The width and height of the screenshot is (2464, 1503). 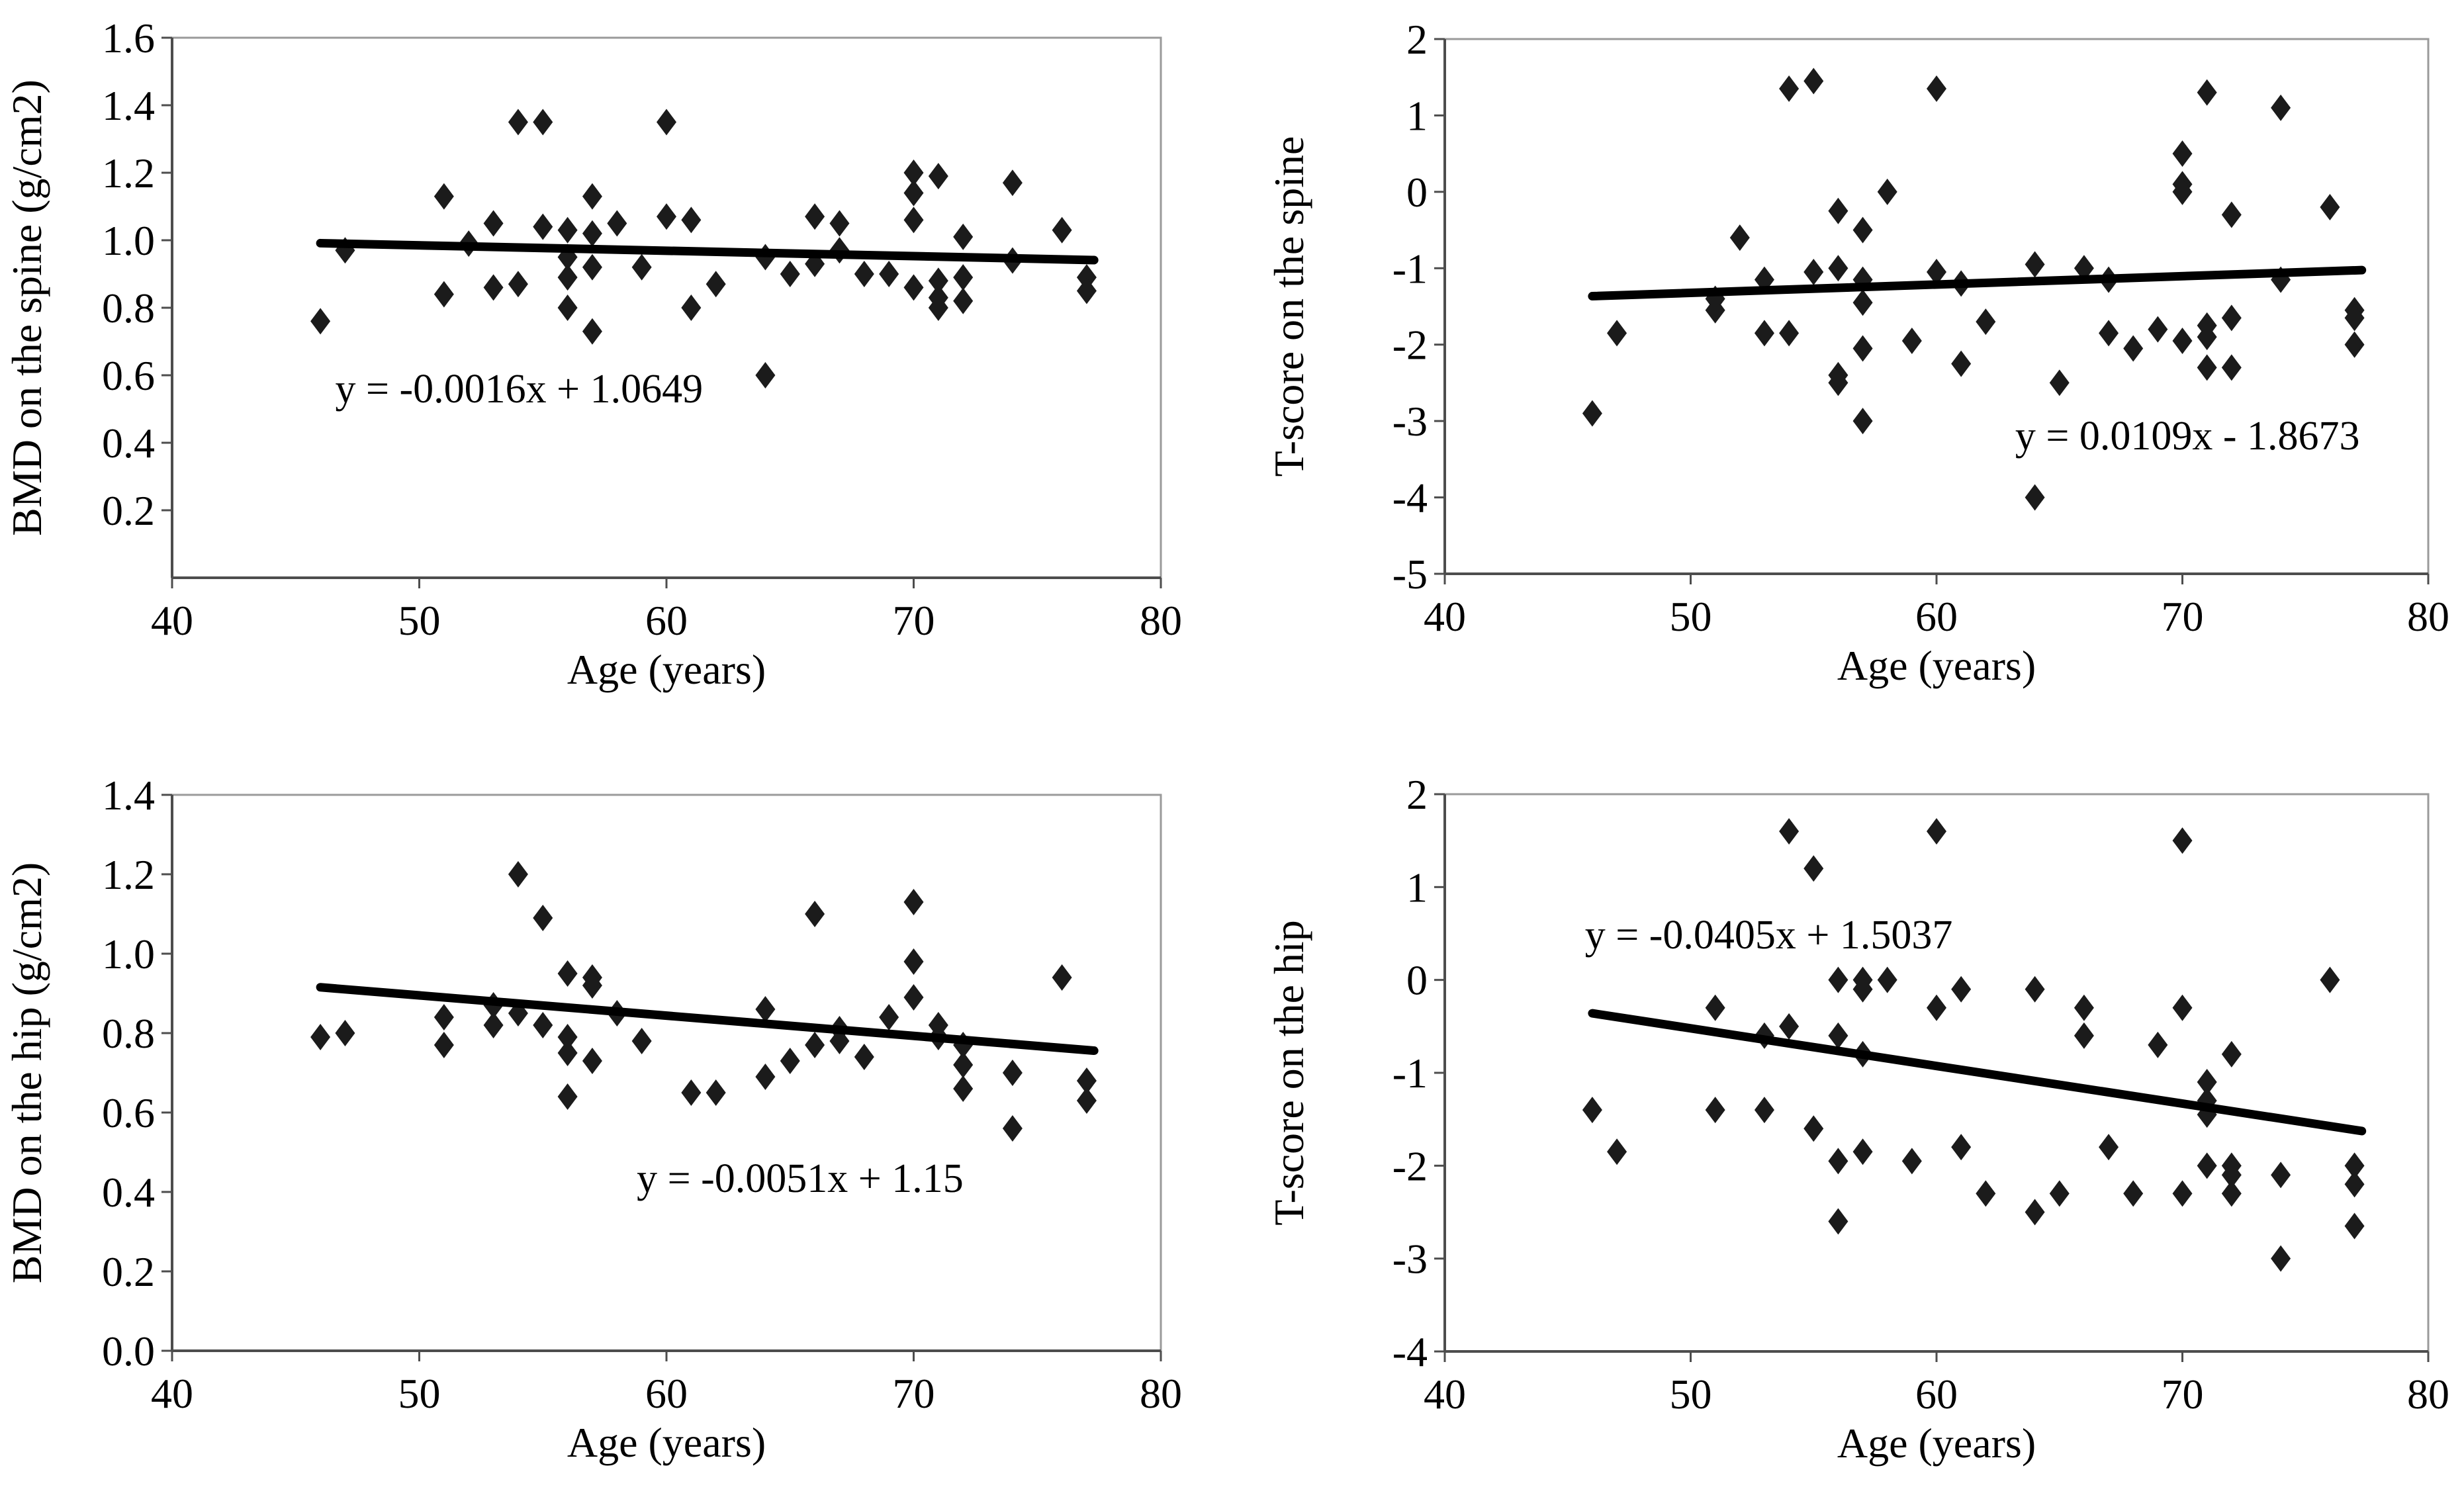 I want to click on y-tick-label: 0.0, so click(x=128, y=1351).